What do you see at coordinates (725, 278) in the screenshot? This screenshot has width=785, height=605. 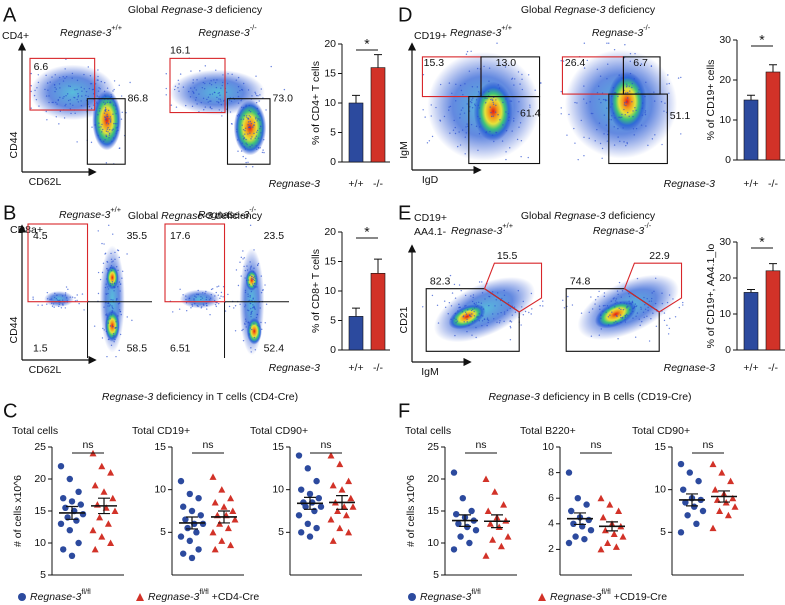 I see `y-tick-label: 20` at bounding box center [725, 278].